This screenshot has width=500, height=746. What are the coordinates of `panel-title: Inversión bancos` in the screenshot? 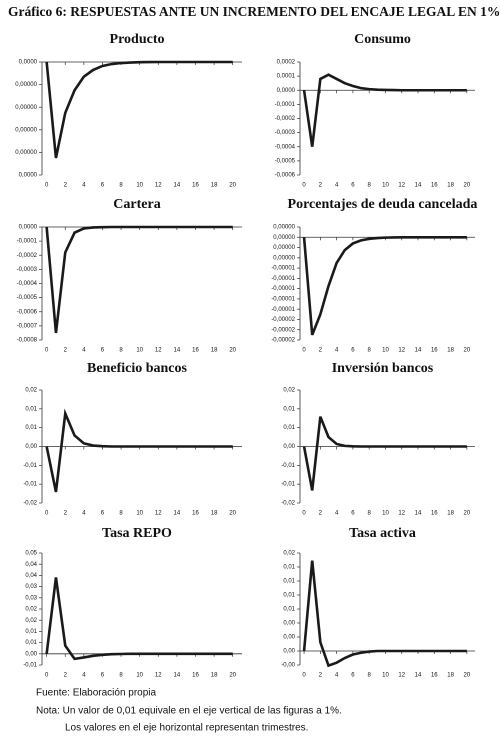 It's located at (383, 368).